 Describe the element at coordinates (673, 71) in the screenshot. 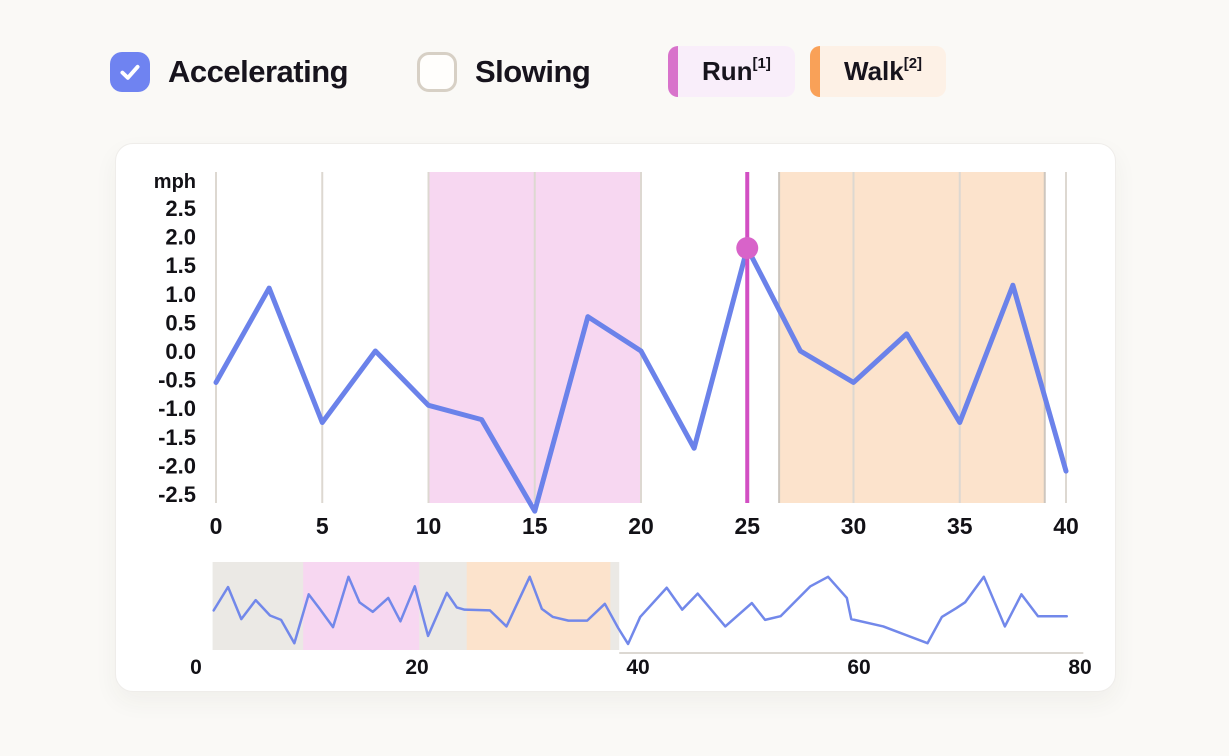

I see `run-color-bar` at that location.